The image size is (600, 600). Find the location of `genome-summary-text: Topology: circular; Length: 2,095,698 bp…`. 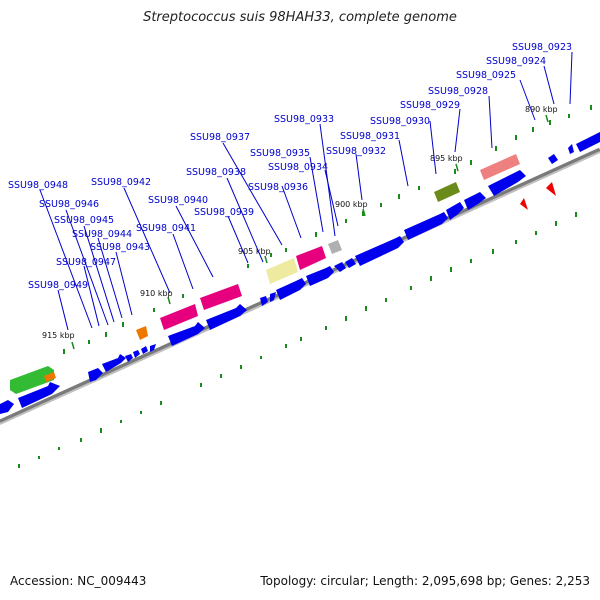

genome-summary-text: Topology: circular; Length: 2,095,698 bp… is located at coordinates (425, 581).